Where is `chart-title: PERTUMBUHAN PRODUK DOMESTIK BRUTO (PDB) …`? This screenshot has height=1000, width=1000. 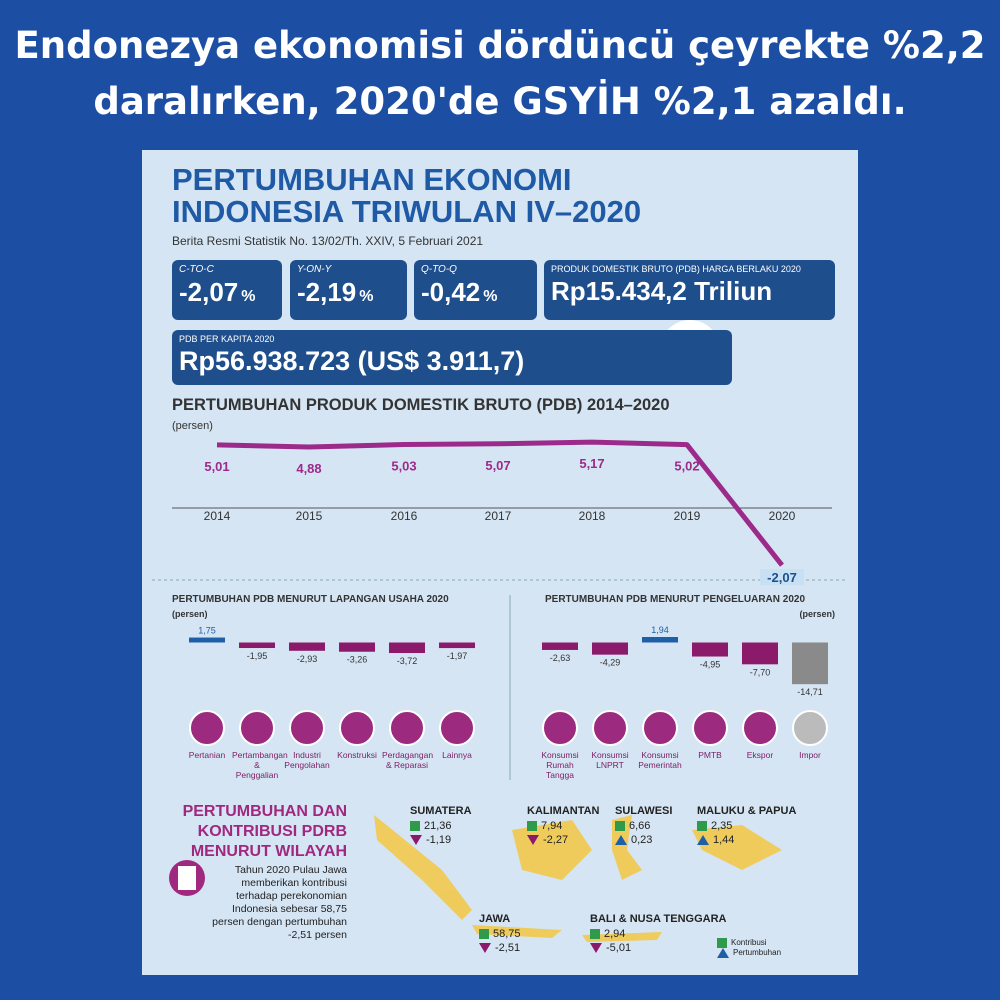 chart-title: PERTUMBUHAN PRODUK DOMESTIK BRUTO (PDB) … is located at coordinates (421, 405).